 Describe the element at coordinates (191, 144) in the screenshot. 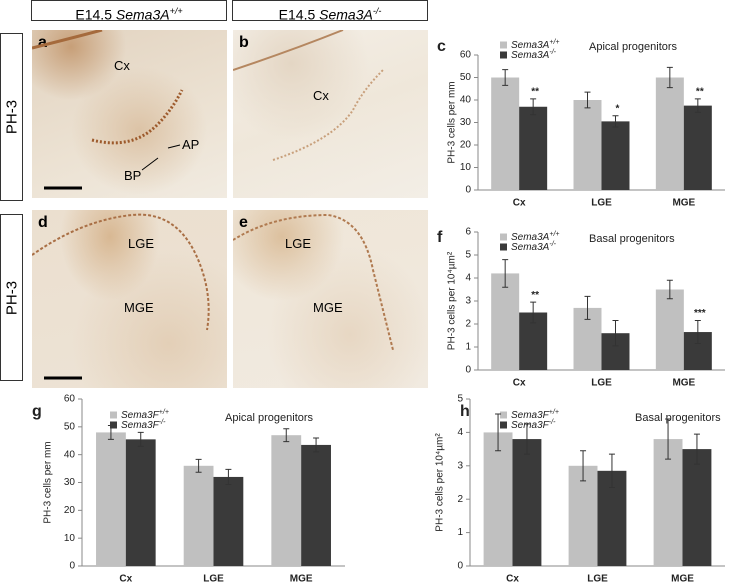

I see `region-label: AP` at that location.